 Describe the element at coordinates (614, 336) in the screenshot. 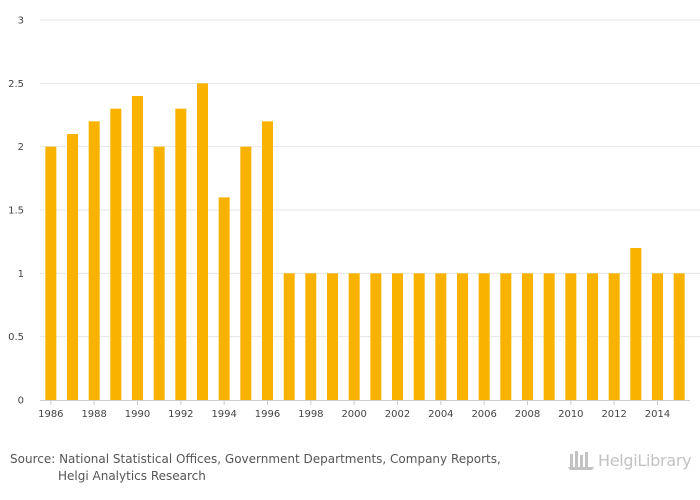

I see `bar-2012` at that location.